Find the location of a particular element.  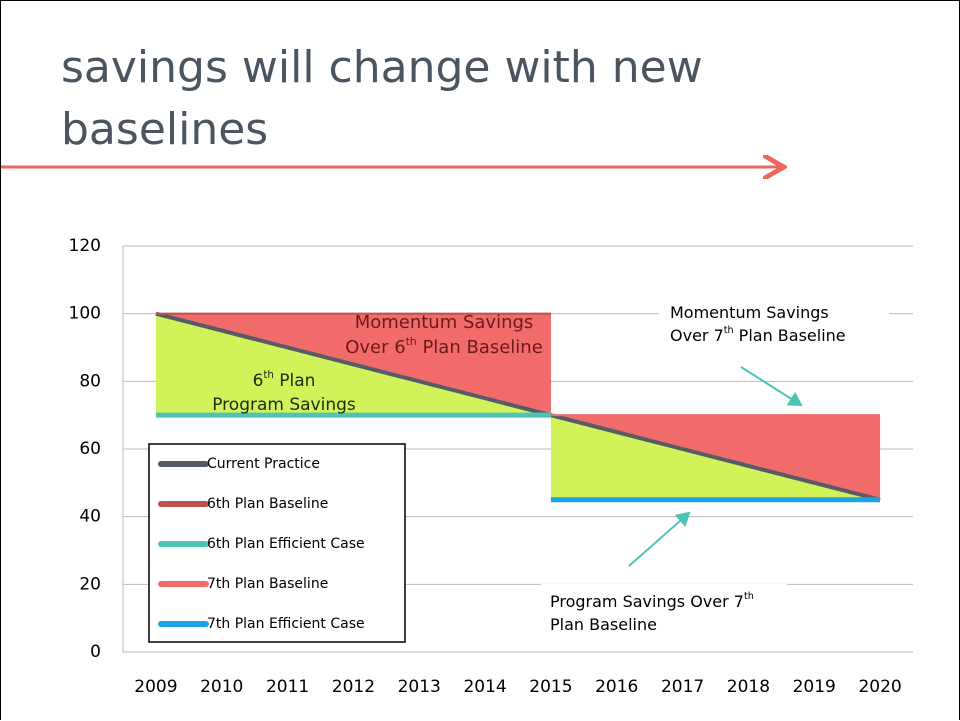

annotation: Program Savings Over 7th is located at coordinates (652, 601).